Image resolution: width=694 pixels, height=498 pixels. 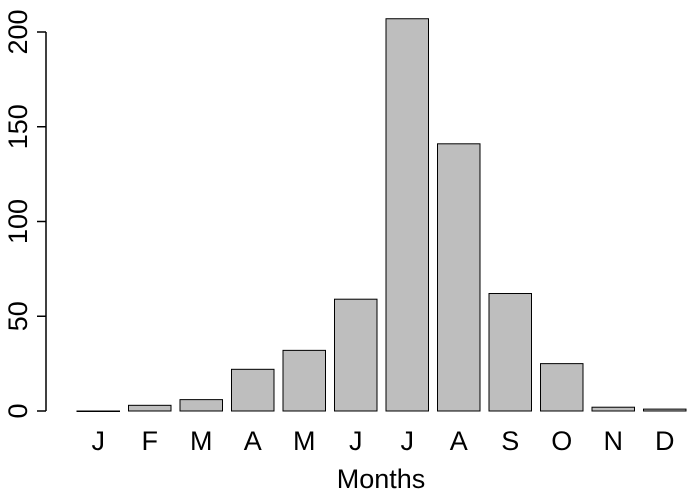 What do you see at coordinates (614, 441) in the screenshot?
I see `x-tick-label: N` at bounding box center [614, 441].